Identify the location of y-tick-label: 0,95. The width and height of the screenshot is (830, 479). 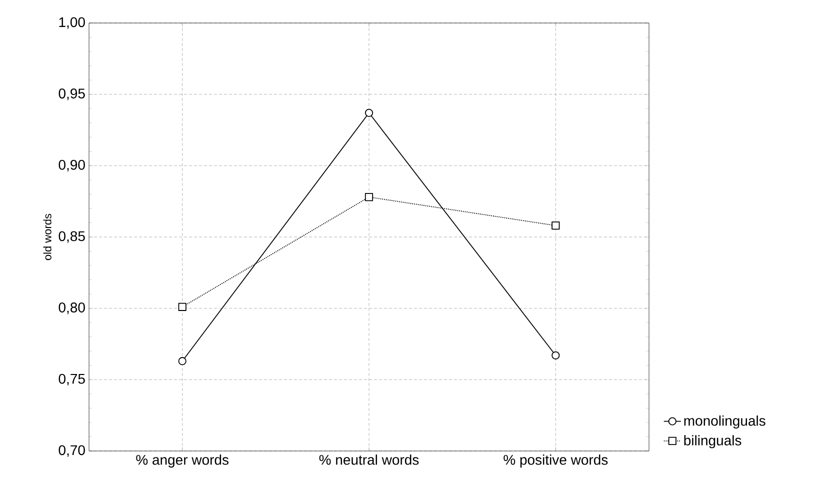
(71, 94).